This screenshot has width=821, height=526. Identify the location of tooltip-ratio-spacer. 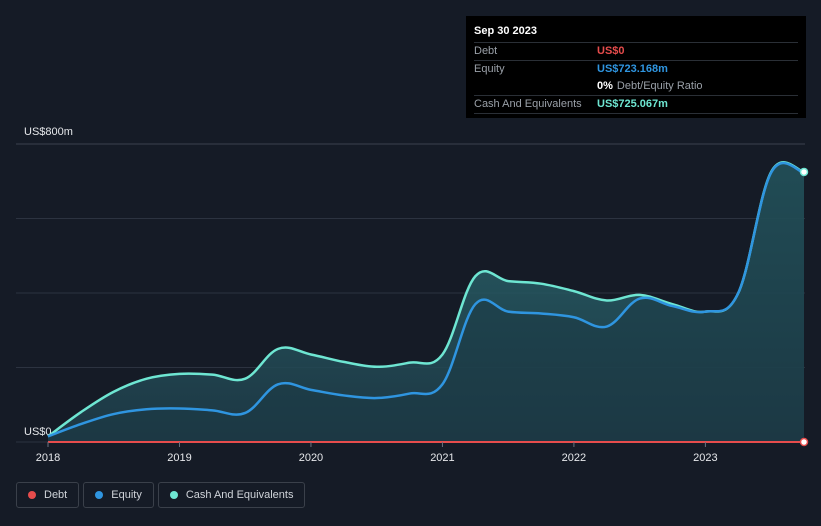
(535, 86).